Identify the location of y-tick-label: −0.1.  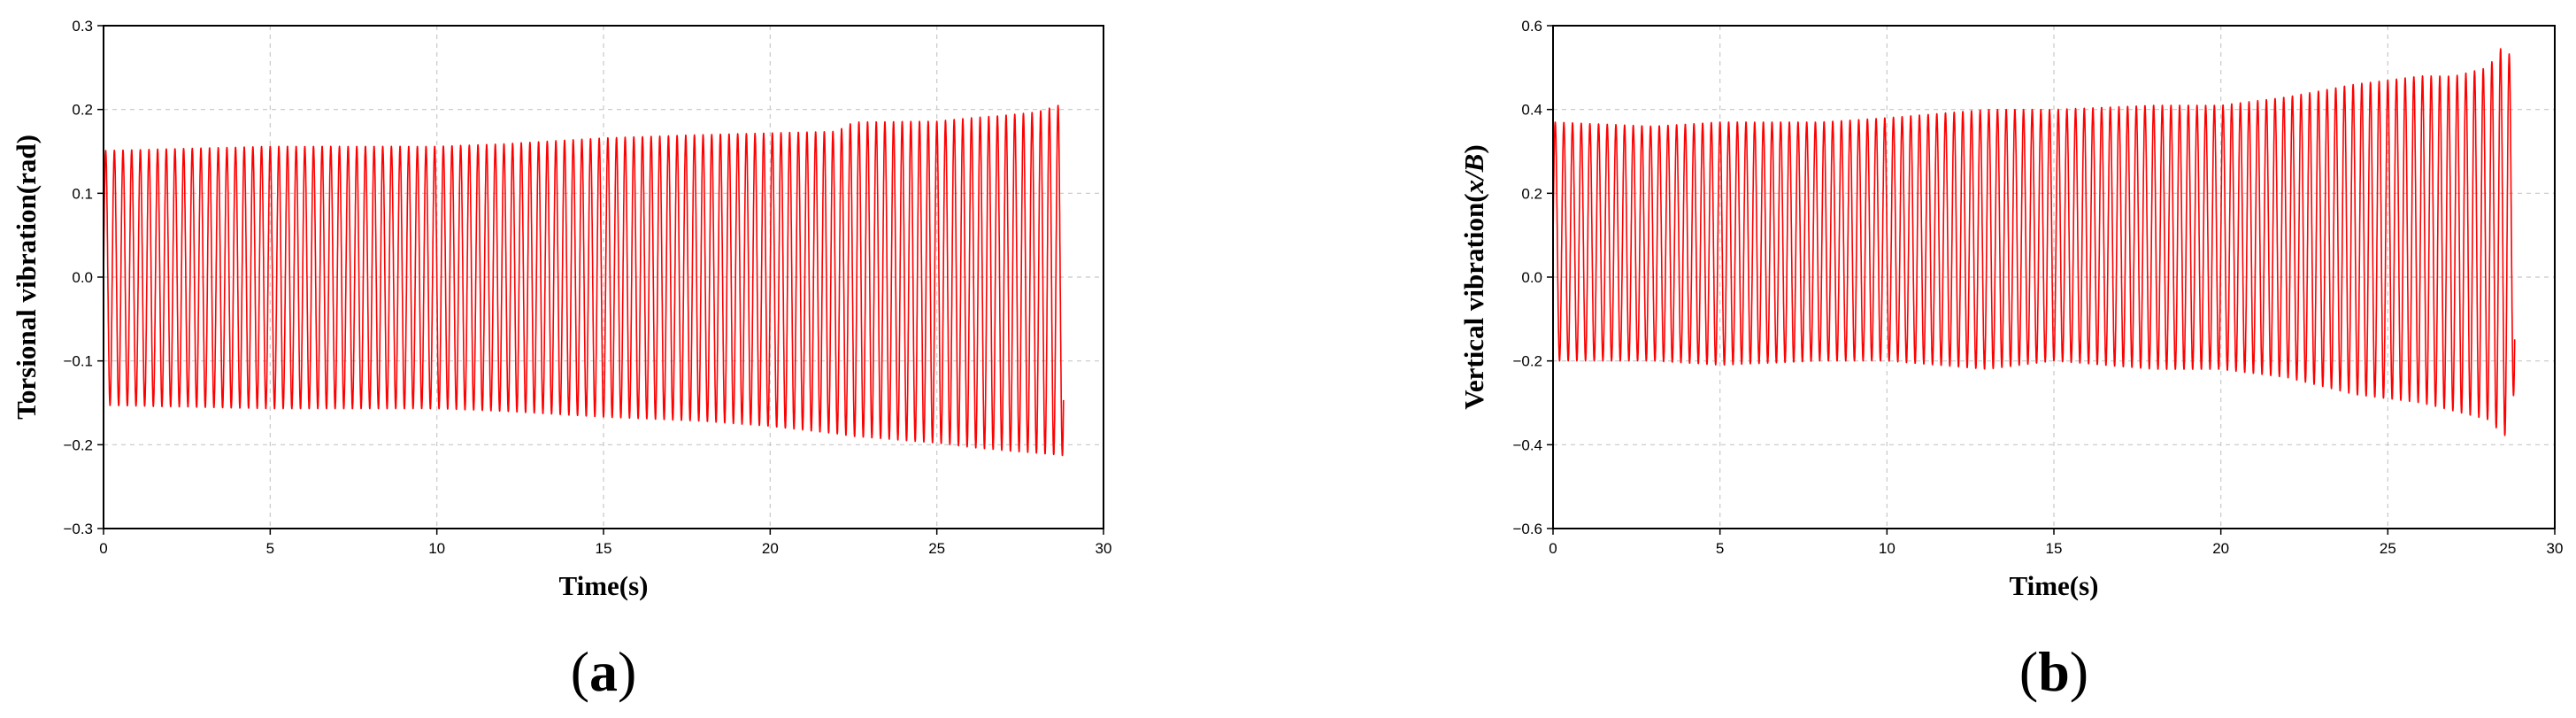
(78, 361).